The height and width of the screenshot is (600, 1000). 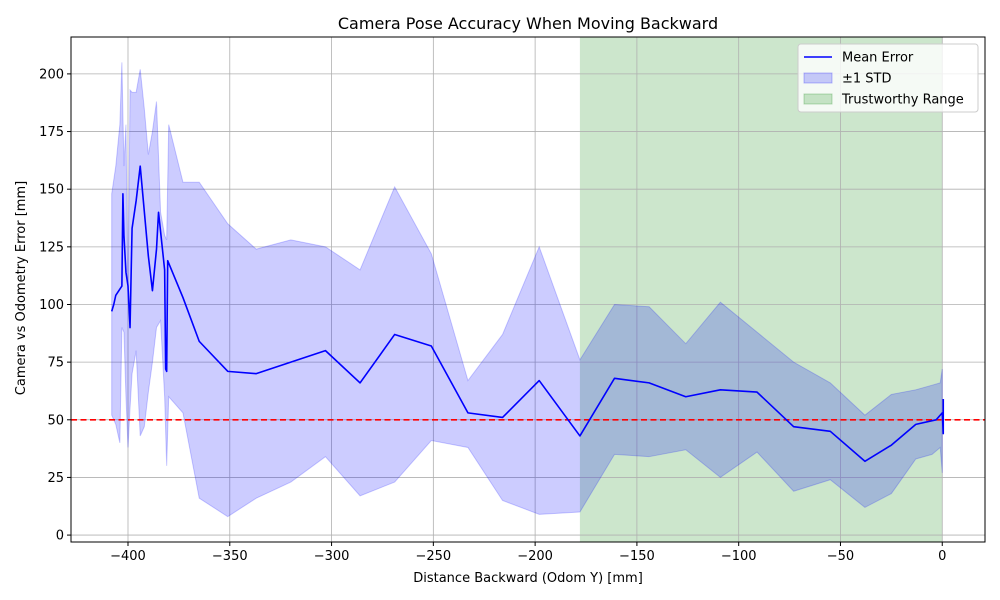 What do you see at coordinates (55, 363) in the screenshot?
I see `y-tick-label-3: 75` at bounding box center [55, 363].